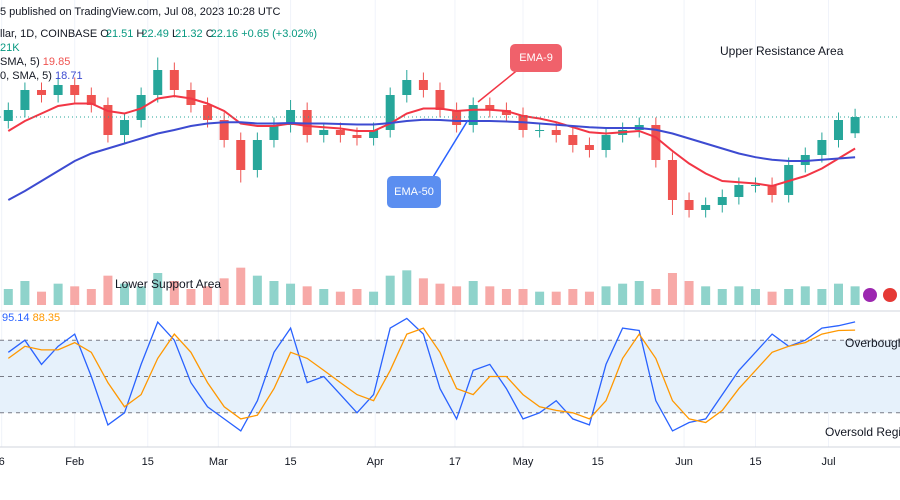  Describe the element at coordinates (870, 295) in the screenshot. I see `event-icon` at that location.